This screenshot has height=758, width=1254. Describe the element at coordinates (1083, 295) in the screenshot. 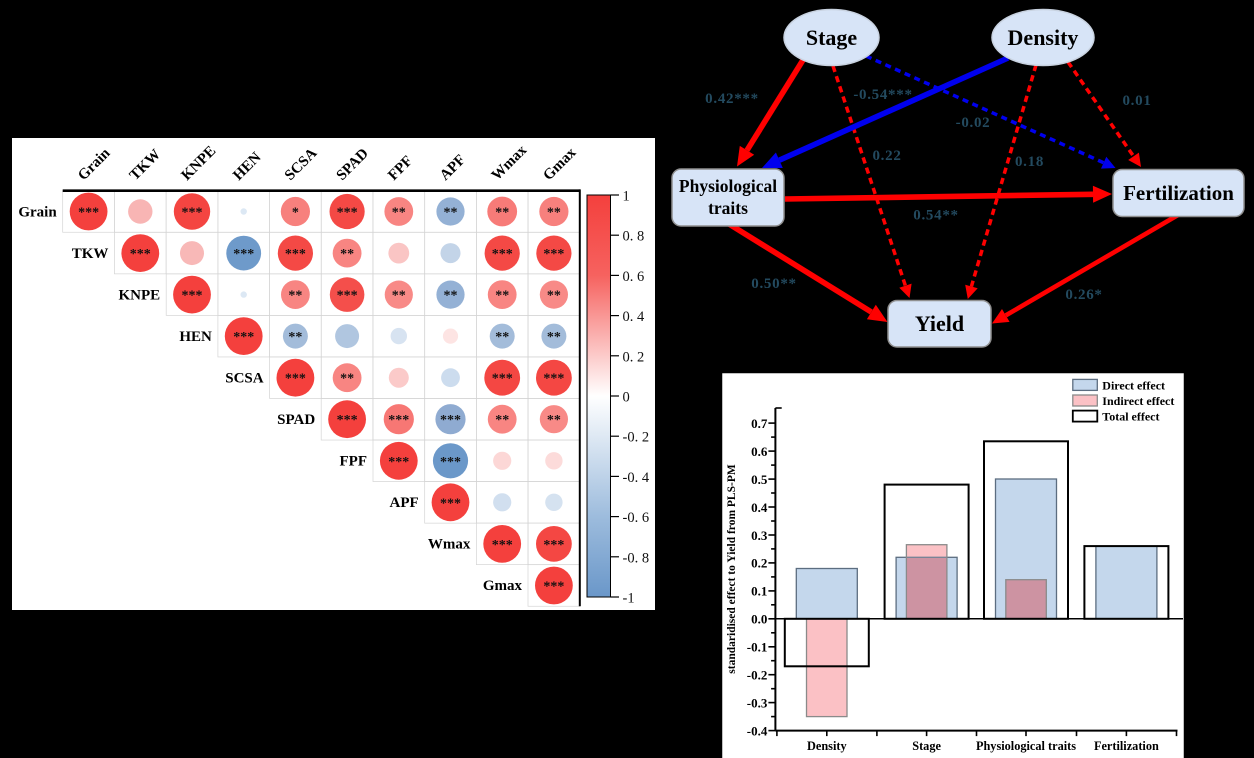

I see `svg-text: 0.26*` at that location.